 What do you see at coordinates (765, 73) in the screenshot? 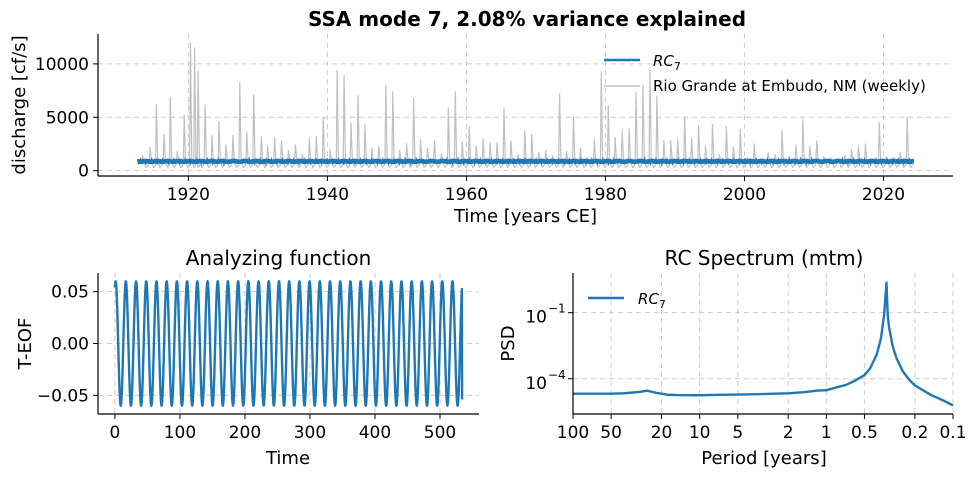
I see `legend: RC7 Rio Grande at Embudo, NM (weekly)` at bounding box center [765, 73].